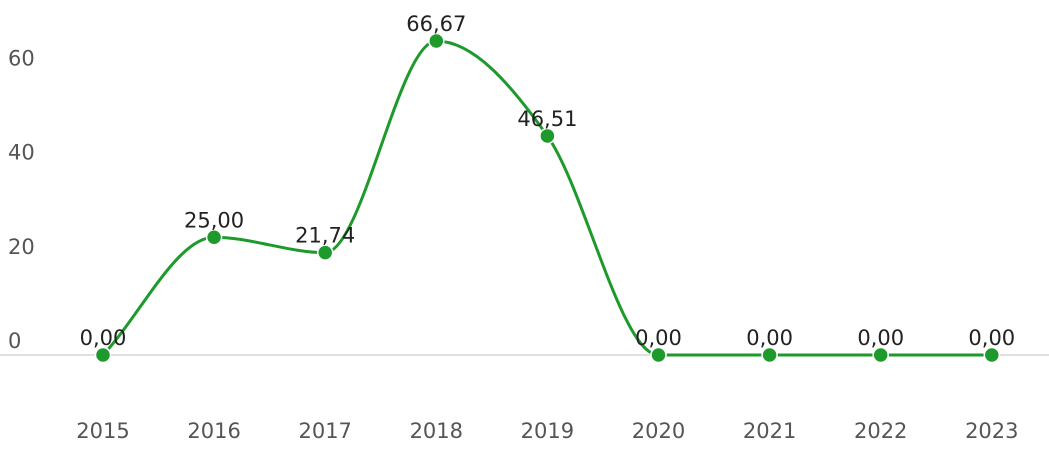 This screenshot has height=450, width=1049. I want to click on data-label: 21,74, so click(325, 236).